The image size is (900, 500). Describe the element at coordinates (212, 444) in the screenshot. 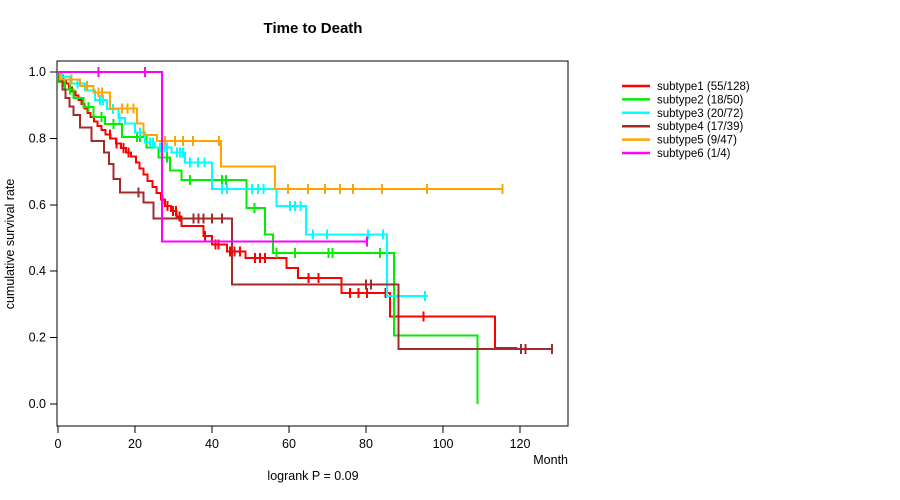

I see `x-tick-label: 40` at that location.